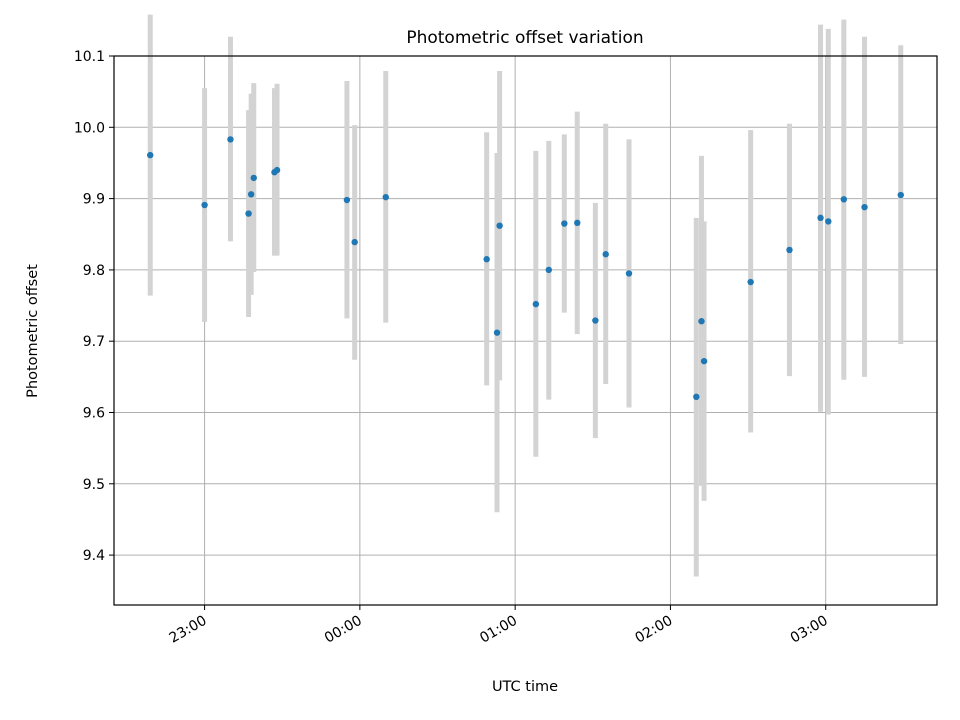 The image size is (960, 720). Describe the element at coordinates (524, 38) in the screenshot. I see `chart-title: Photometric offset variation` at that location.